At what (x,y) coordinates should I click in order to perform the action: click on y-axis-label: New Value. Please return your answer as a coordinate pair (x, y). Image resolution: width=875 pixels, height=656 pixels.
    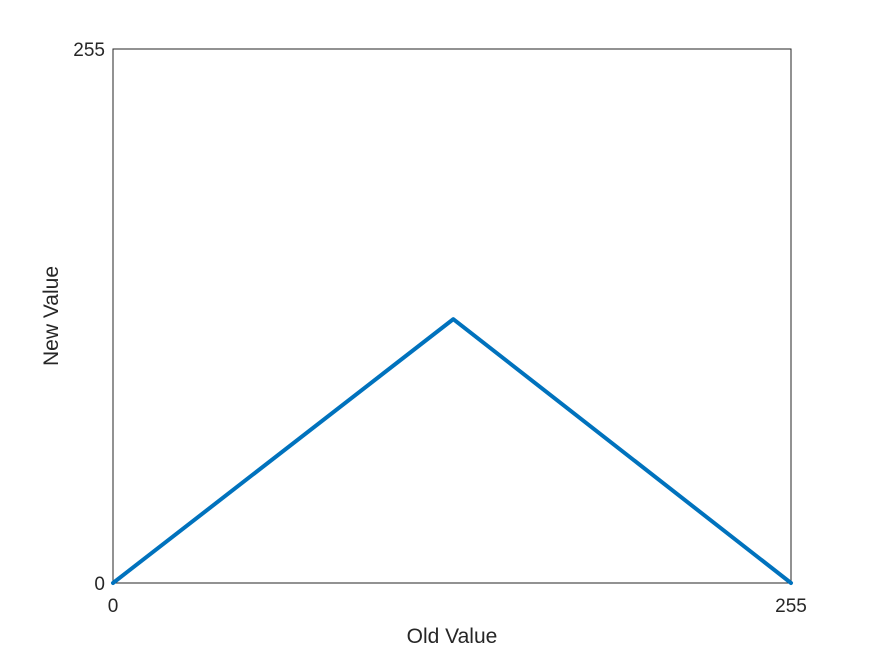
    Looking at the image, I should click on (51, 316).